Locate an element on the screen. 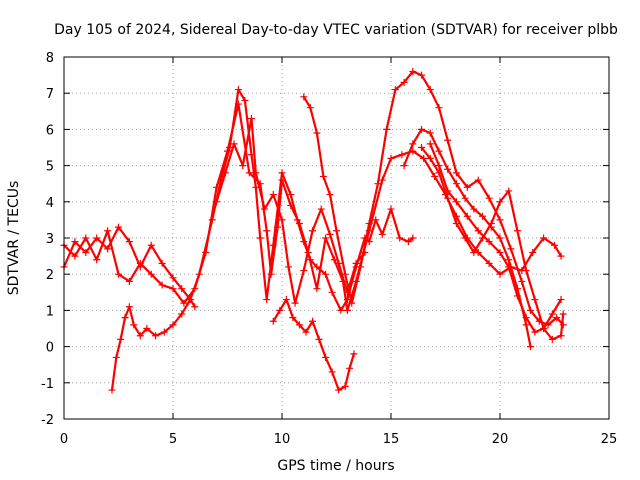 This screenshot has width=640, height=480. series-track-h-markers is located at coordinates (495, 238).